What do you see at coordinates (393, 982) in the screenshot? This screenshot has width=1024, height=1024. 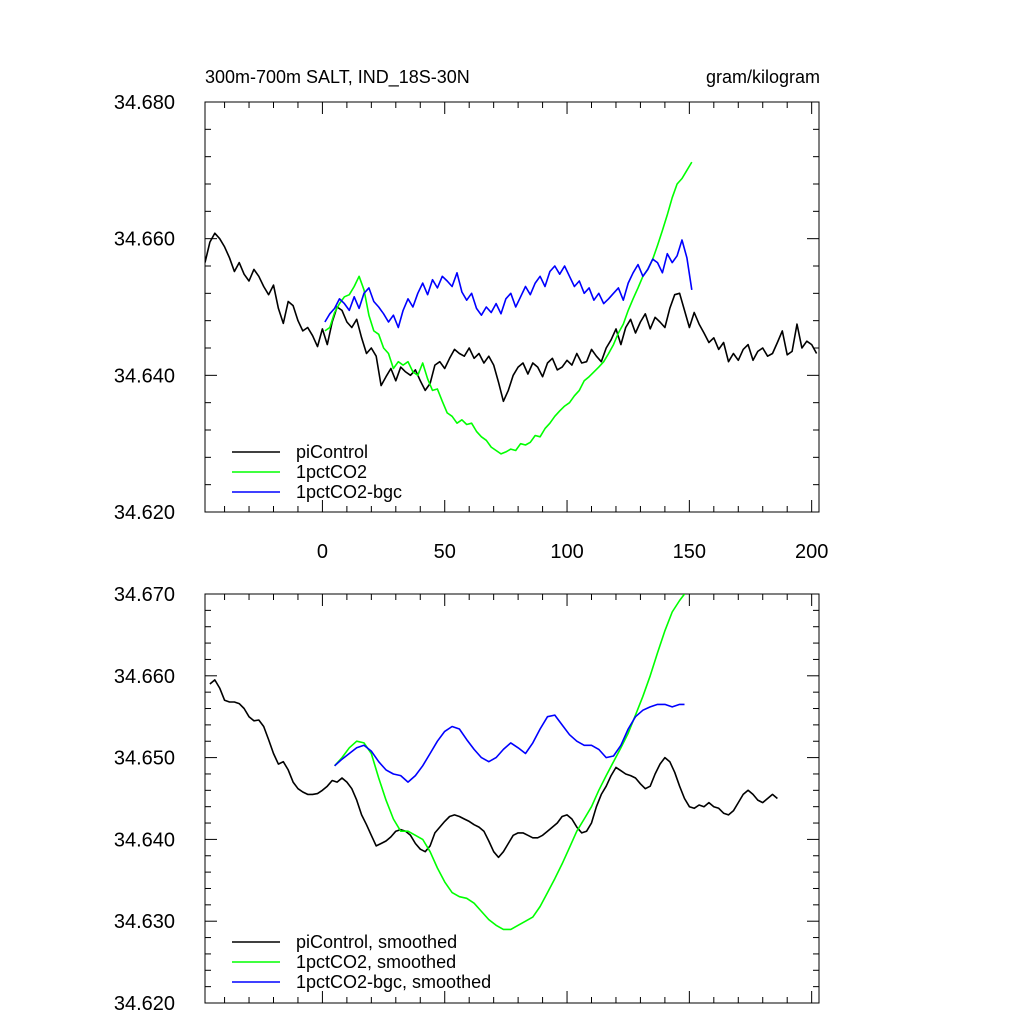 I see `legend-label: 1pctCO2-bgc, smoothed` at bounding box center [393, 982].